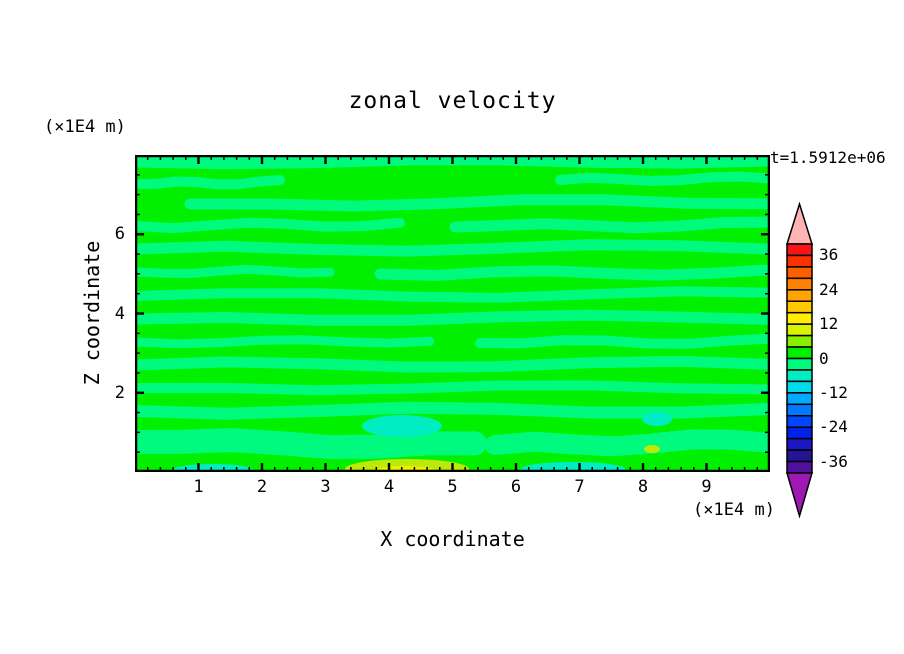 This screenshot has height=654, width=904. What do you see at coordinates (824, 358) in the screenshot?
I see `colorbar-tick-label: 0` at bounding box center [824, 358].